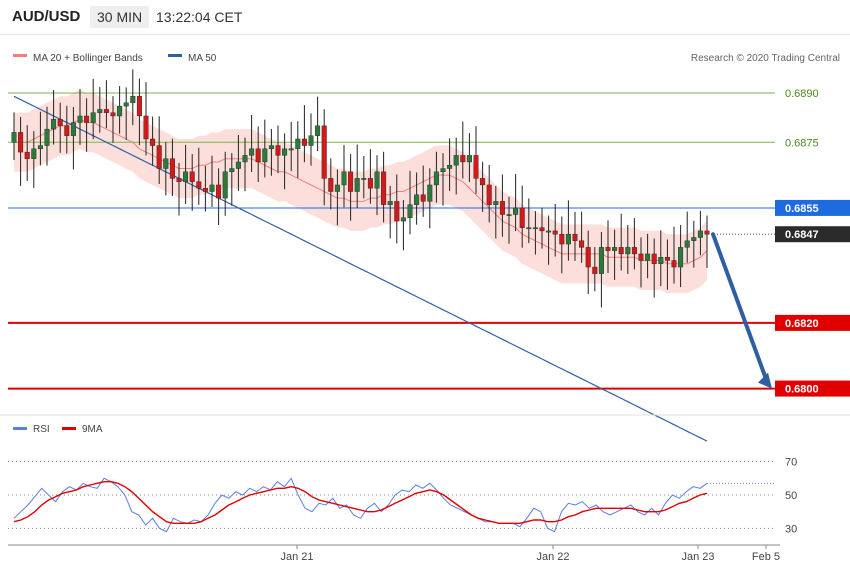  I want to click on legend-label-9ma: 9MA, so click(92, 429).